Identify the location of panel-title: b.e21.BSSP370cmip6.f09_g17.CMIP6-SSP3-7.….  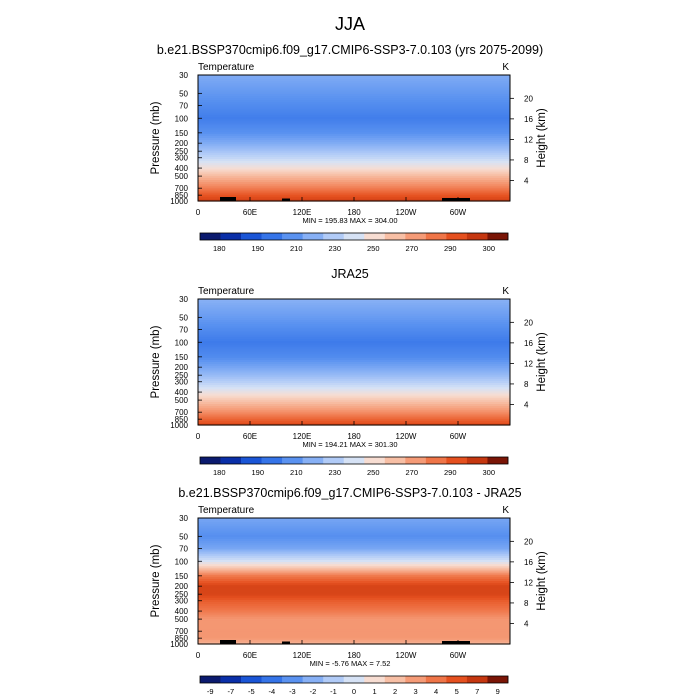
(349, 493).